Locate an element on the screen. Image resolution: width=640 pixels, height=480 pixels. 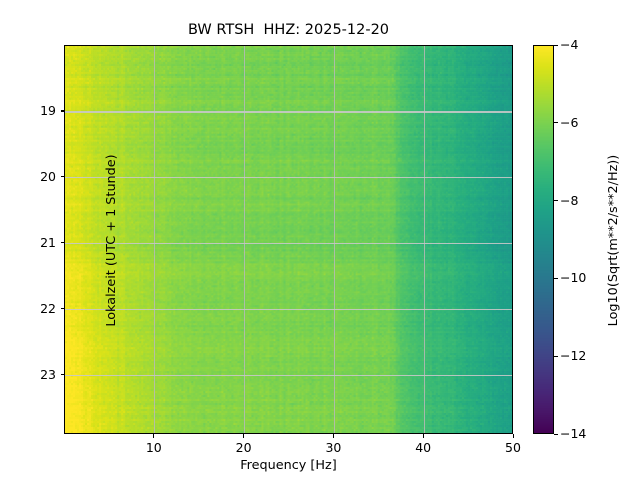
y-axis-label: Lokalzeit (UTC + 1 Stunde) is located at coordinates (111, 240).